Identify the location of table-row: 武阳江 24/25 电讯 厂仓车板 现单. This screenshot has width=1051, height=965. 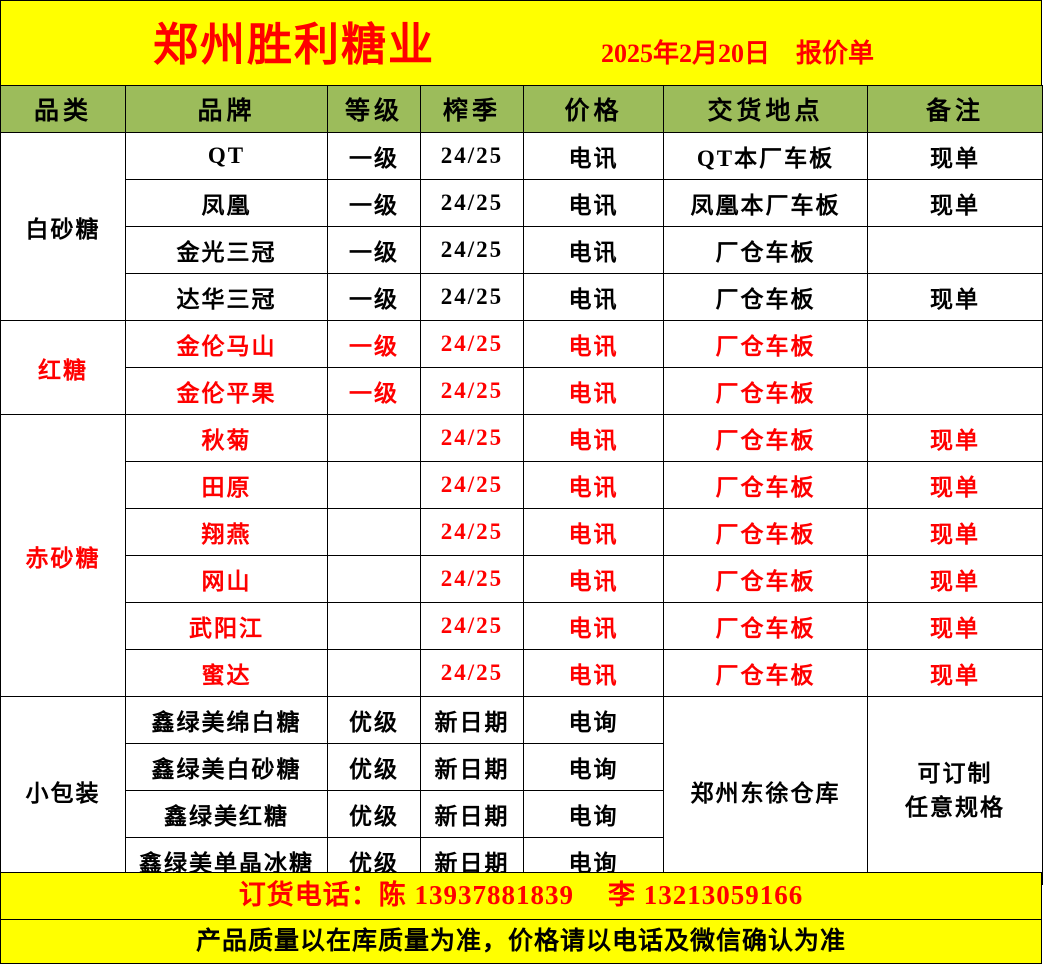
(522, 626).